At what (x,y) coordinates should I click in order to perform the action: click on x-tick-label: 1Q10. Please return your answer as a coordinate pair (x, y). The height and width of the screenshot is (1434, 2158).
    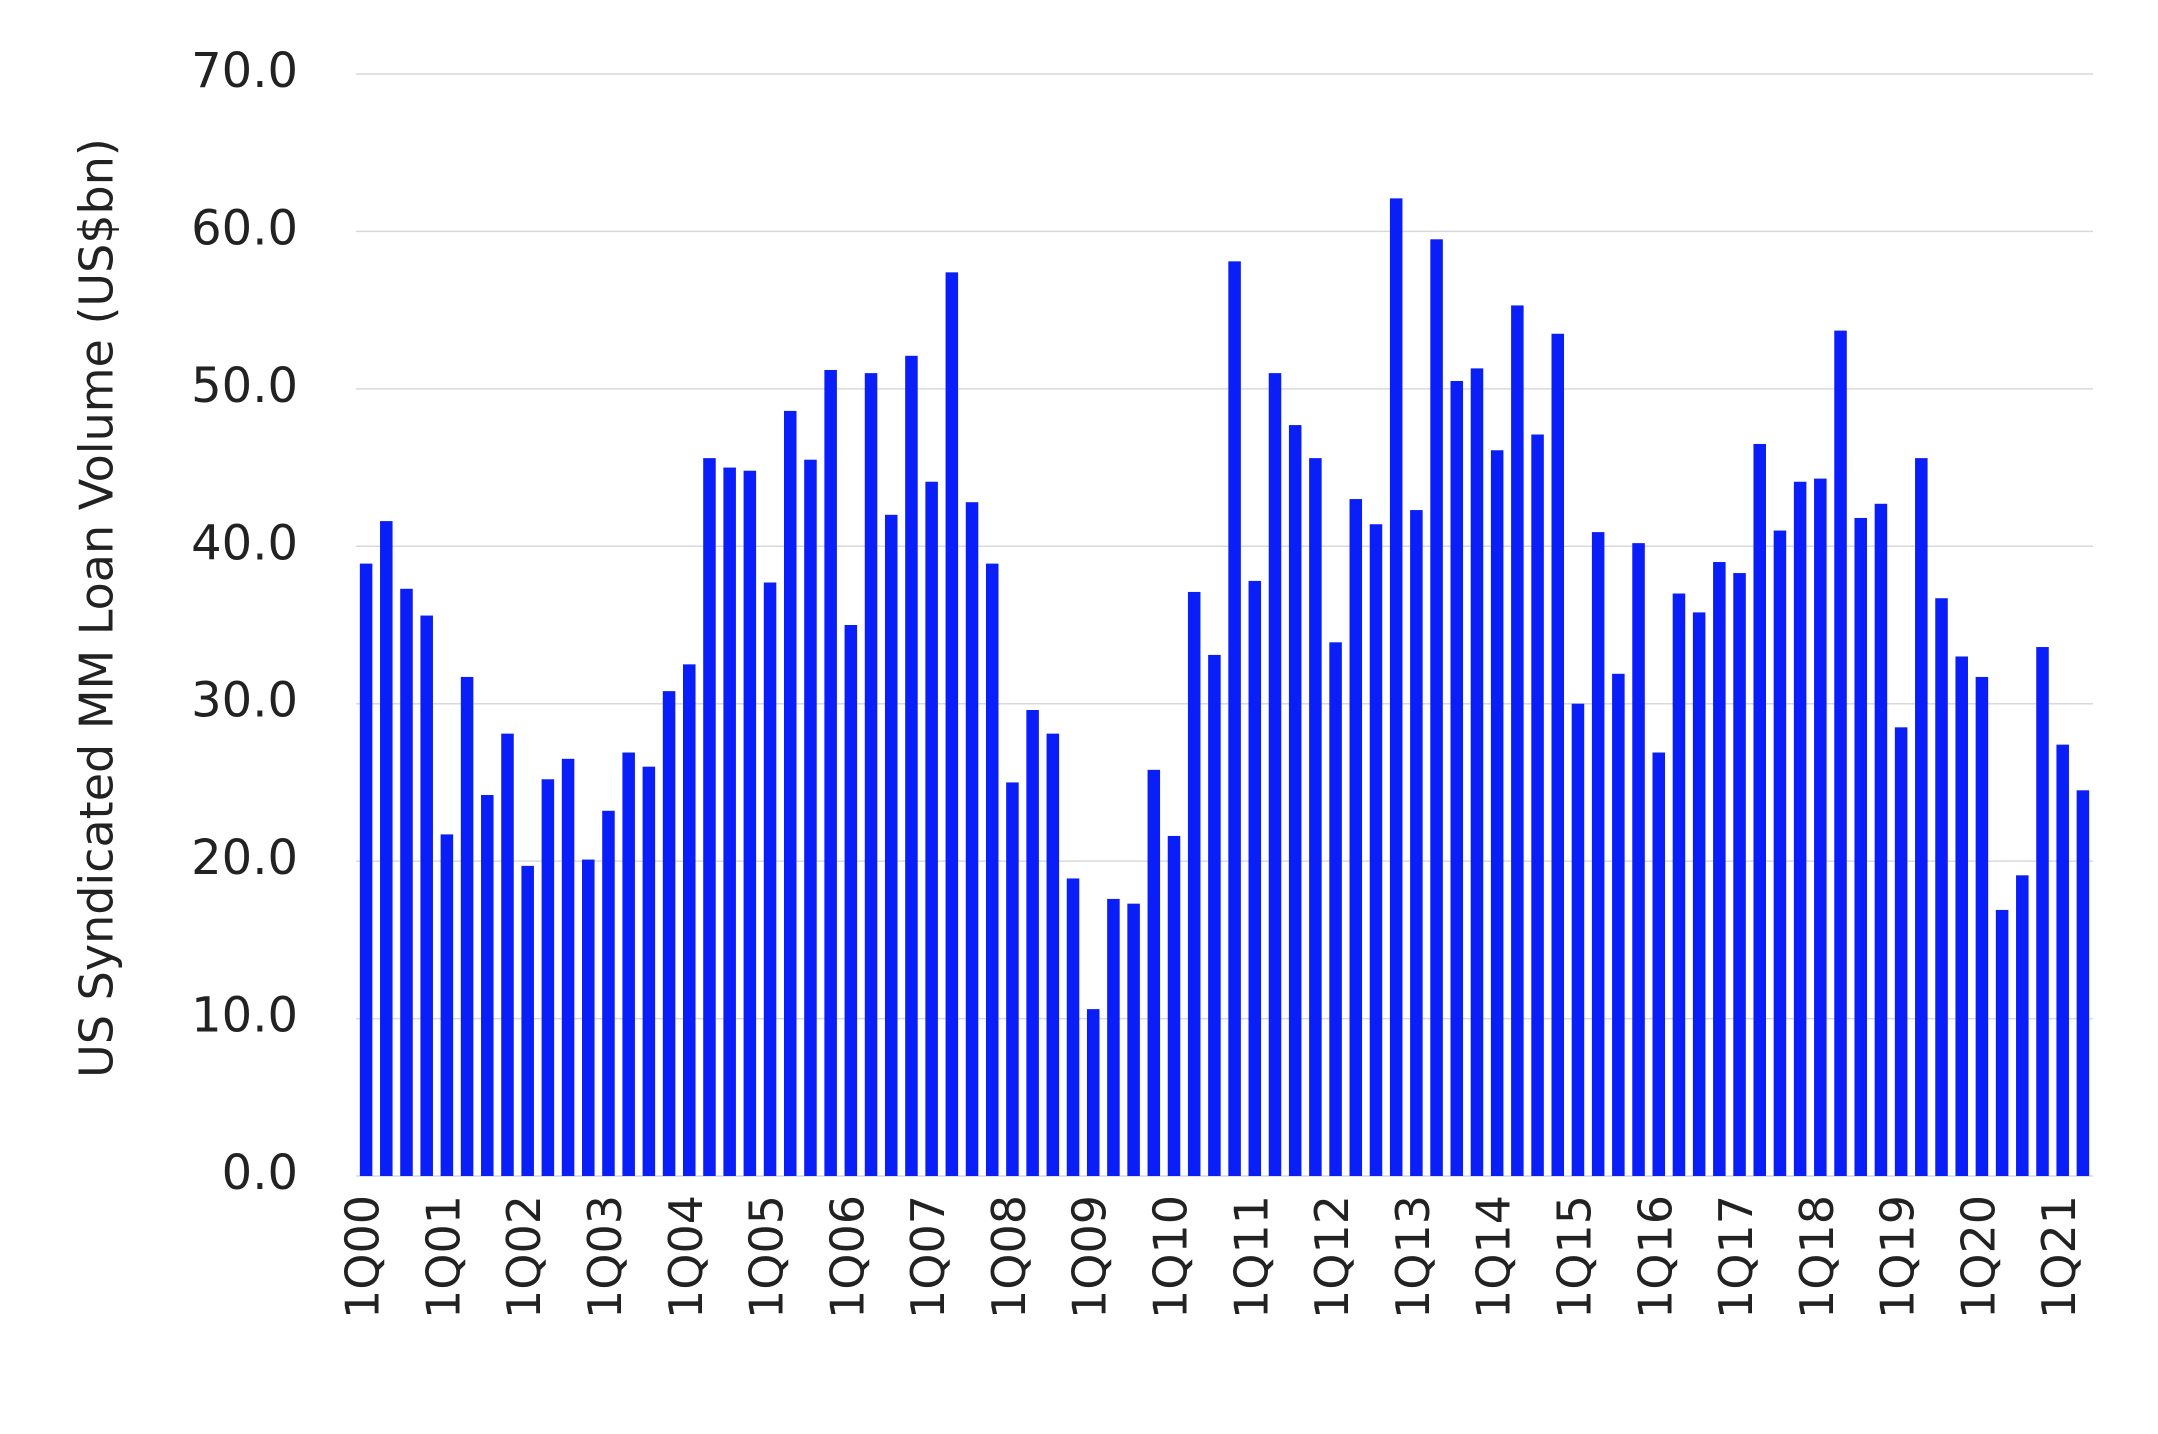
    Looking at the image, I should click on (1171, 1257).